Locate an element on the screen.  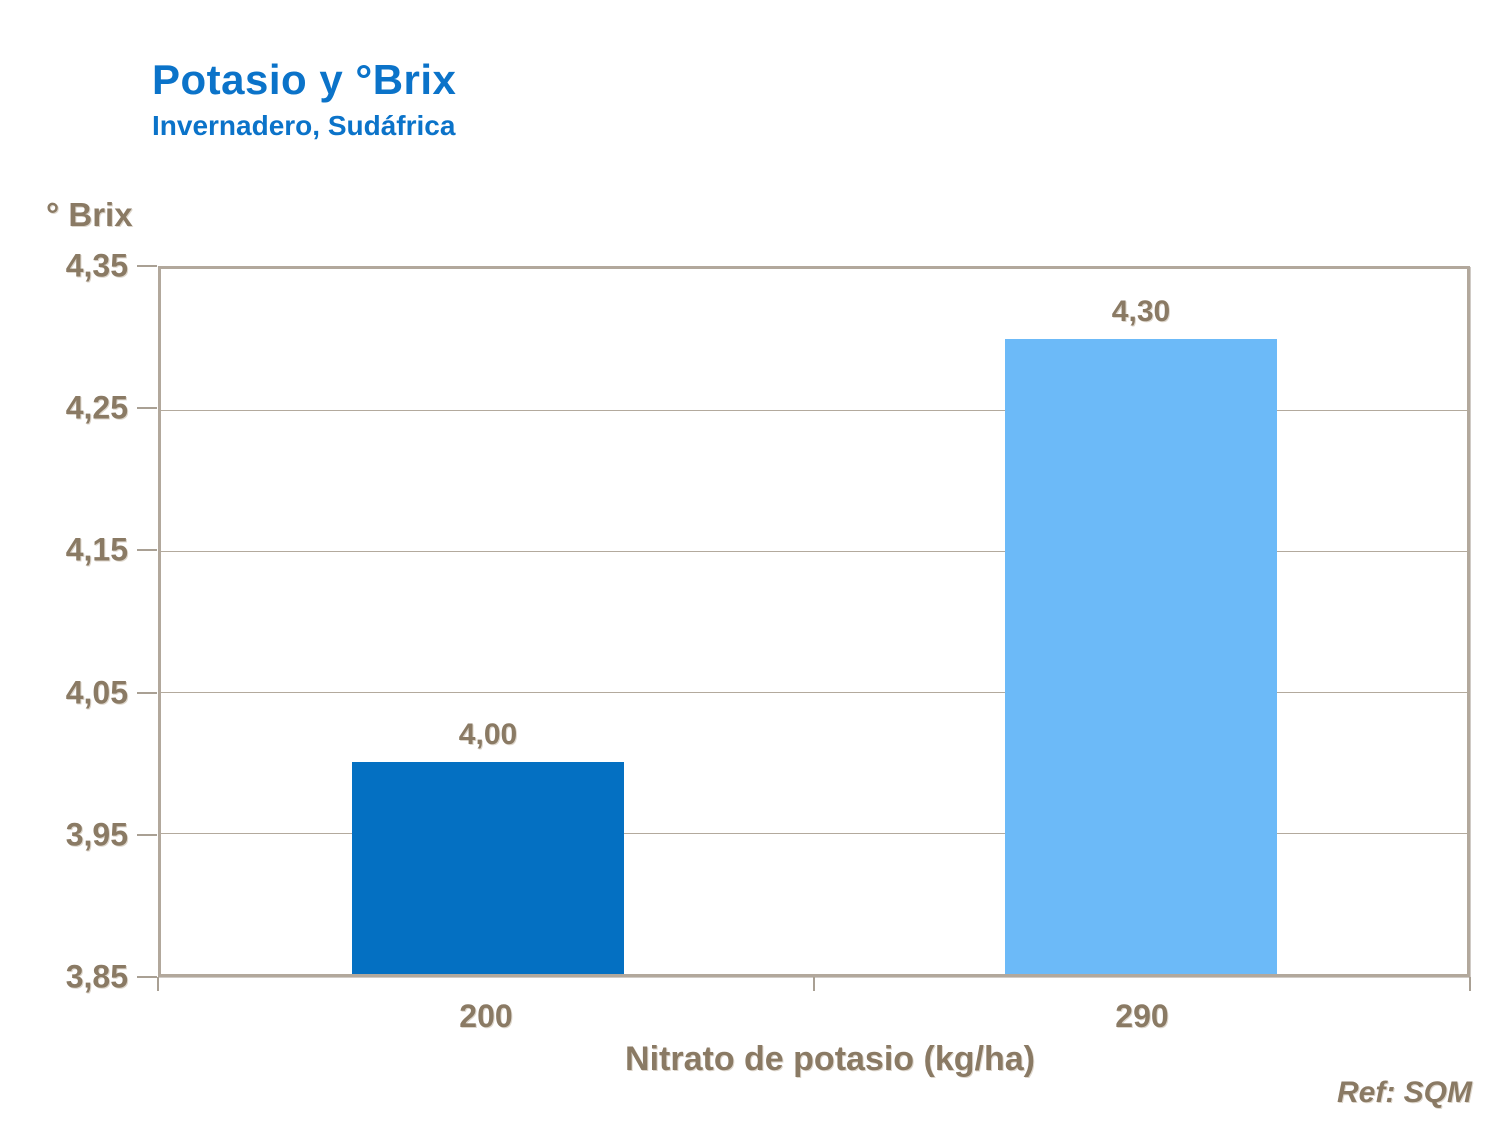
bar-value-label: 4,00 is located at coordinates (488, 734).